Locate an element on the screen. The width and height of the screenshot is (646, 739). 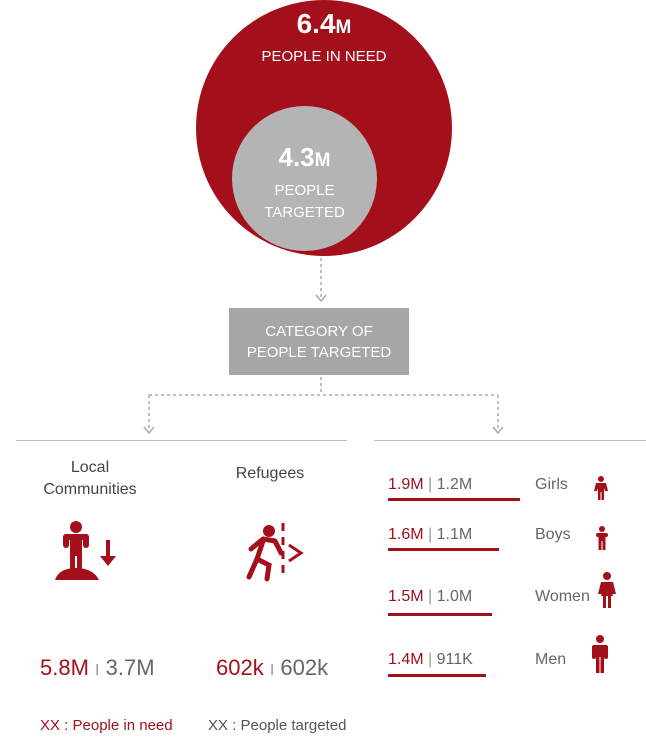
demographic-row-men: 1.4M | 911K Men is located at coordinates (513, 663).